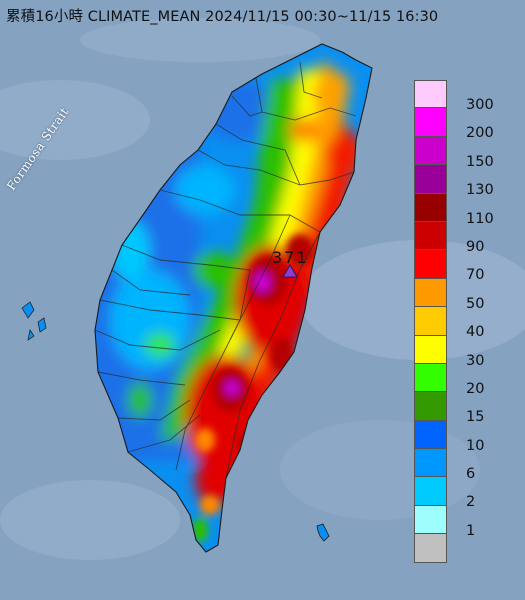 The width and height of the screenshot is (525, 600). Describe the element at coordinates (480, 161) in the screenshot. I see `legend-value: 150` at that location.